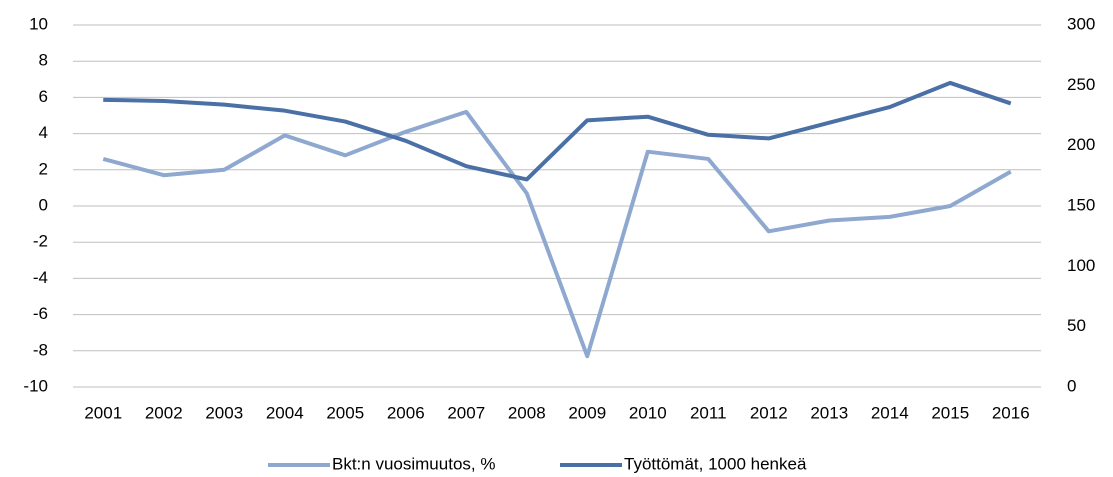 Image resolution: width=1113 pixels, height=477 pixels. What do you see at coordinates (715, 463) in the screenshot?
I see `legend-label: Työttömät, 1000 henkeä` at bounding box center [715, 463].